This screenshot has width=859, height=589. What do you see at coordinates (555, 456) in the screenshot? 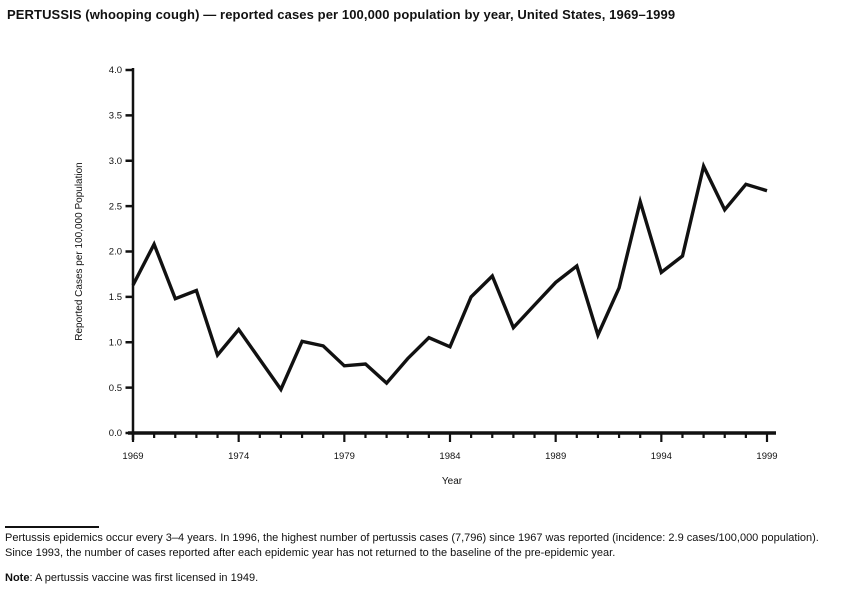
I see `x-tick-label: 1989` at bounding box center [555, 456].